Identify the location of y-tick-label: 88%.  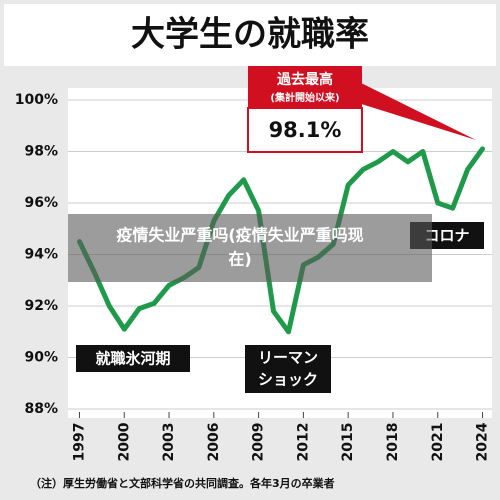
(41, 409).